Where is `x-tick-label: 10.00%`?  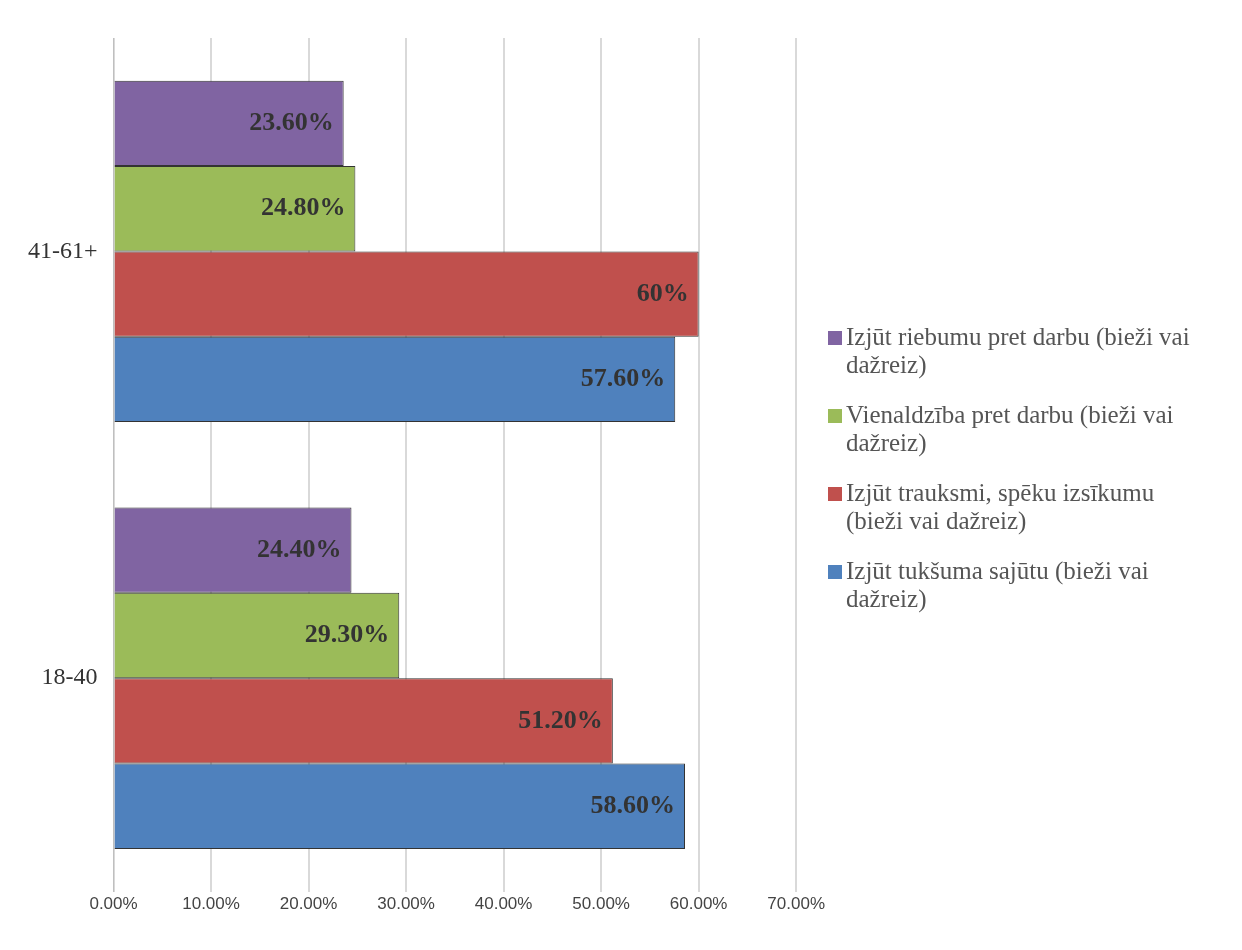 x-tick-label: 10.00% is located at coordinates (211, 904).